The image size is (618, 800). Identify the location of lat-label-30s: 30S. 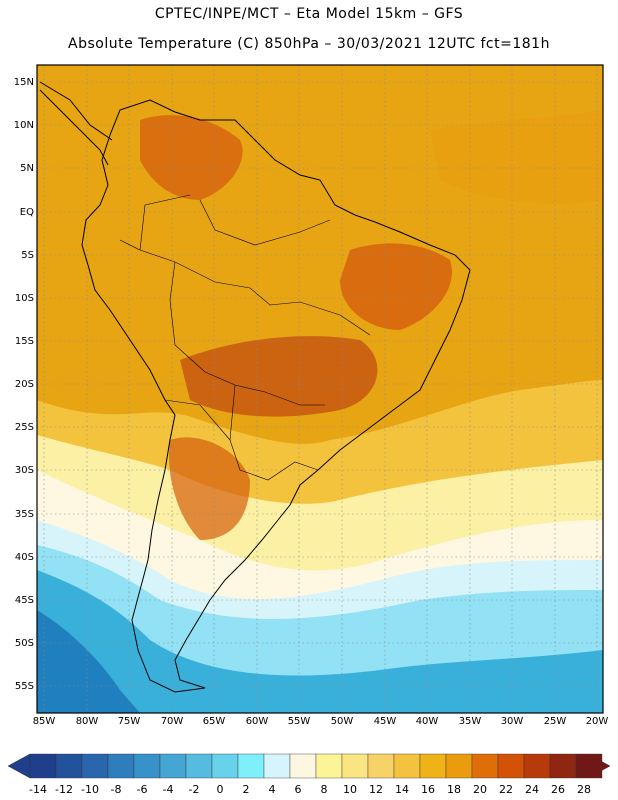
(24, 470).